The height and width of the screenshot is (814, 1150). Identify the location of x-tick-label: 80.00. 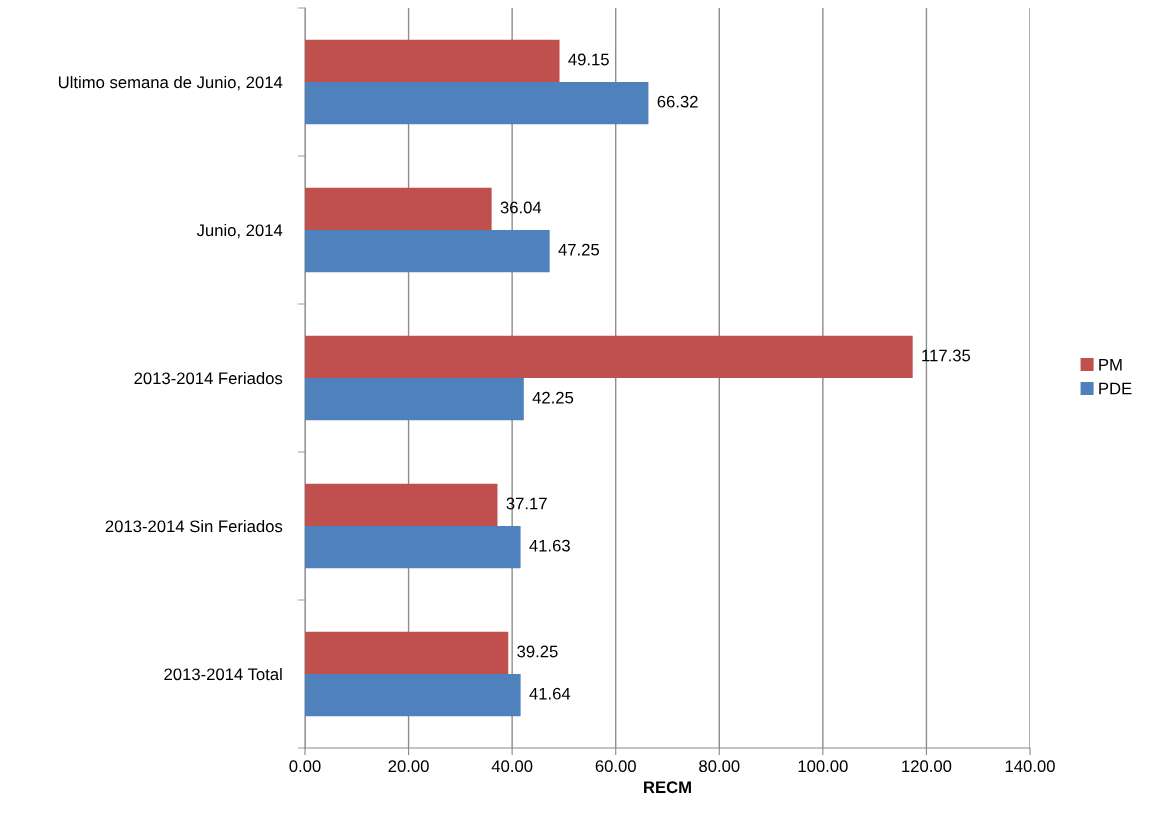
(719, 766).